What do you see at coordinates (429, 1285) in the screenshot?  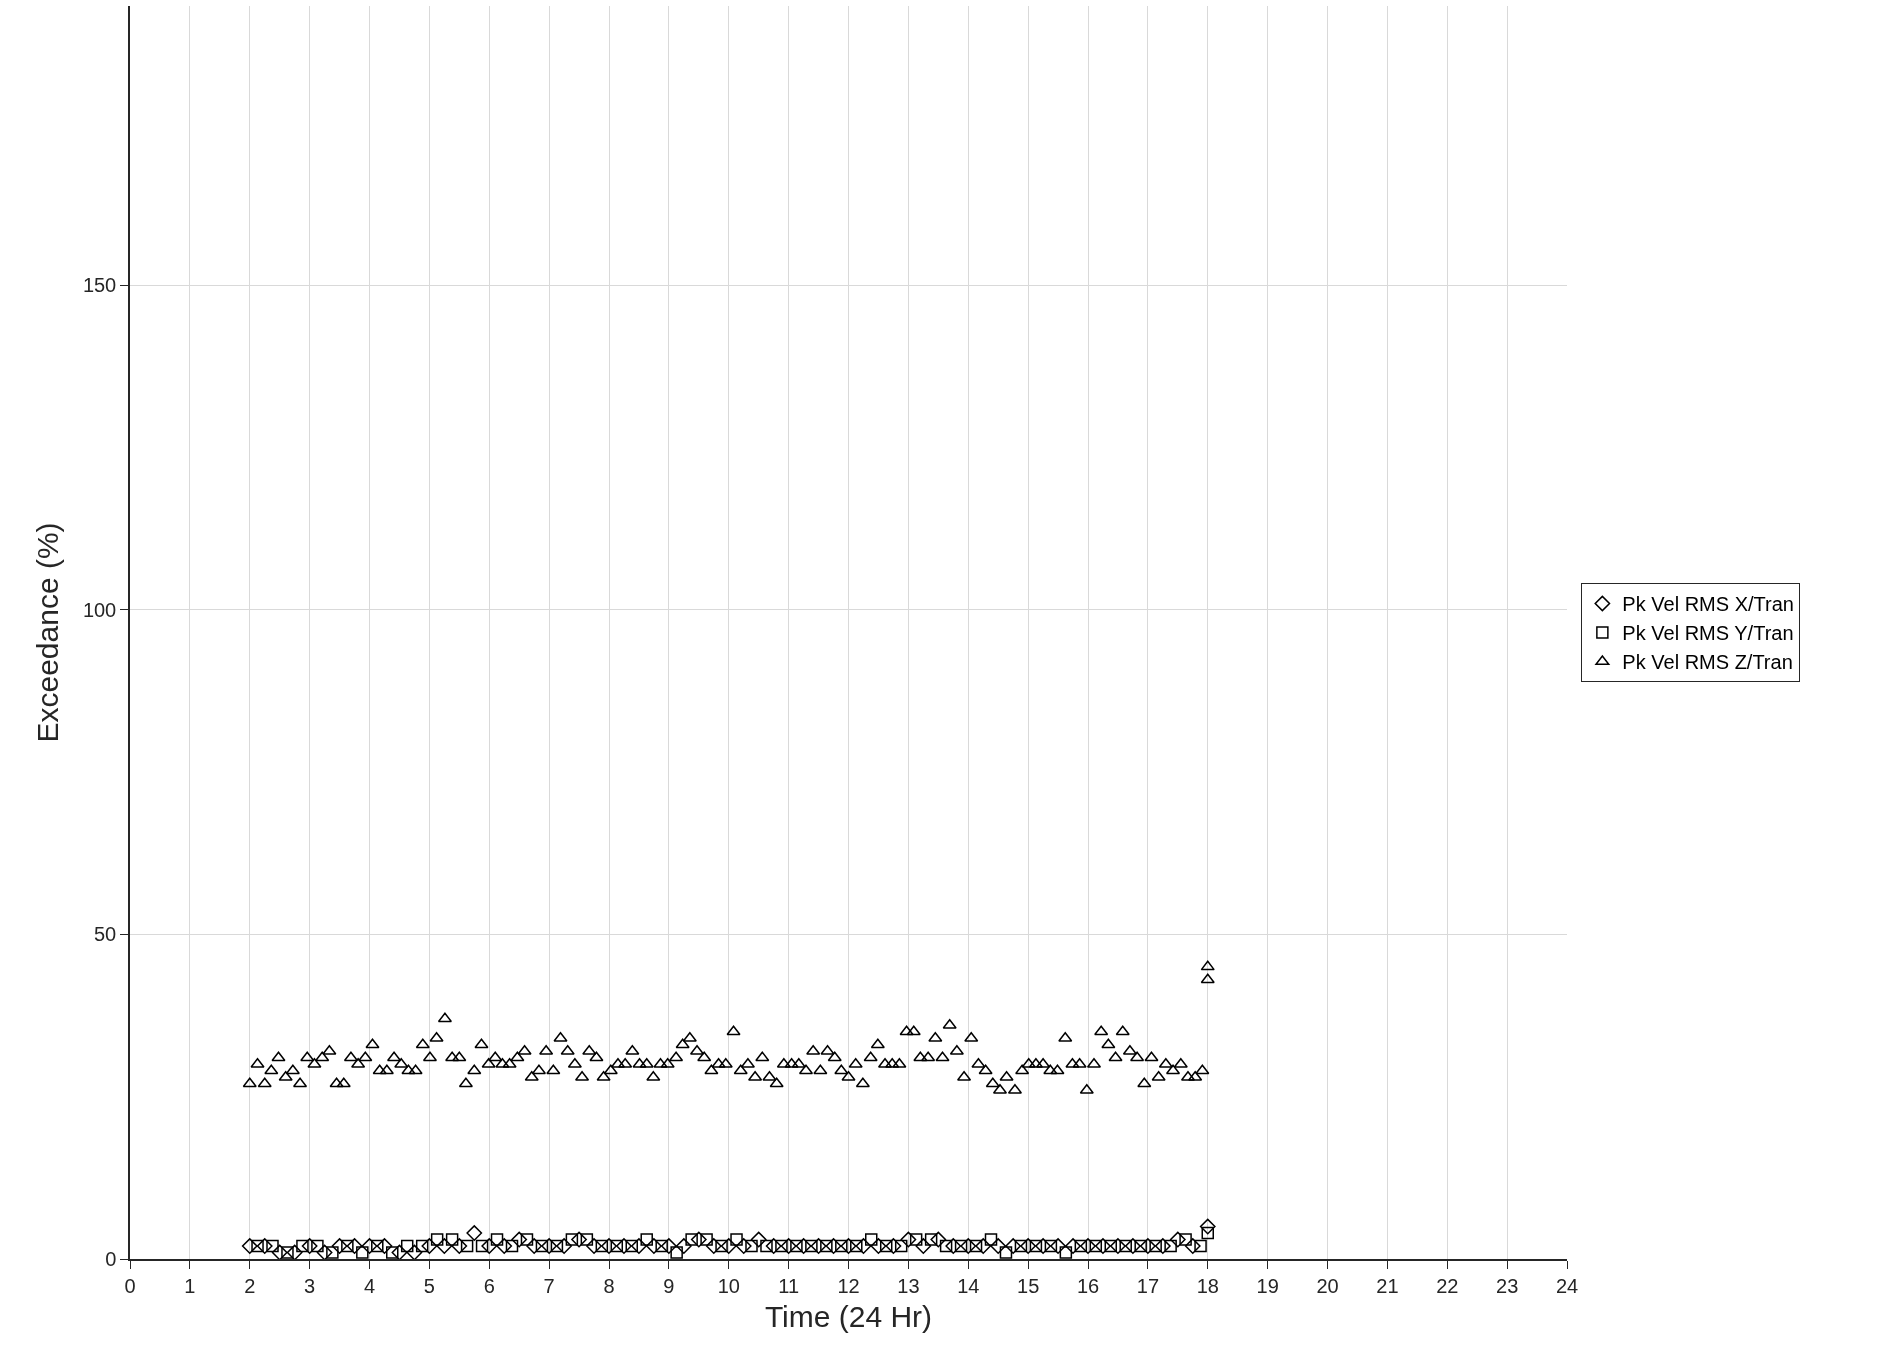 I see `x-tick-label: 5` at bounding box center [429, 1285].